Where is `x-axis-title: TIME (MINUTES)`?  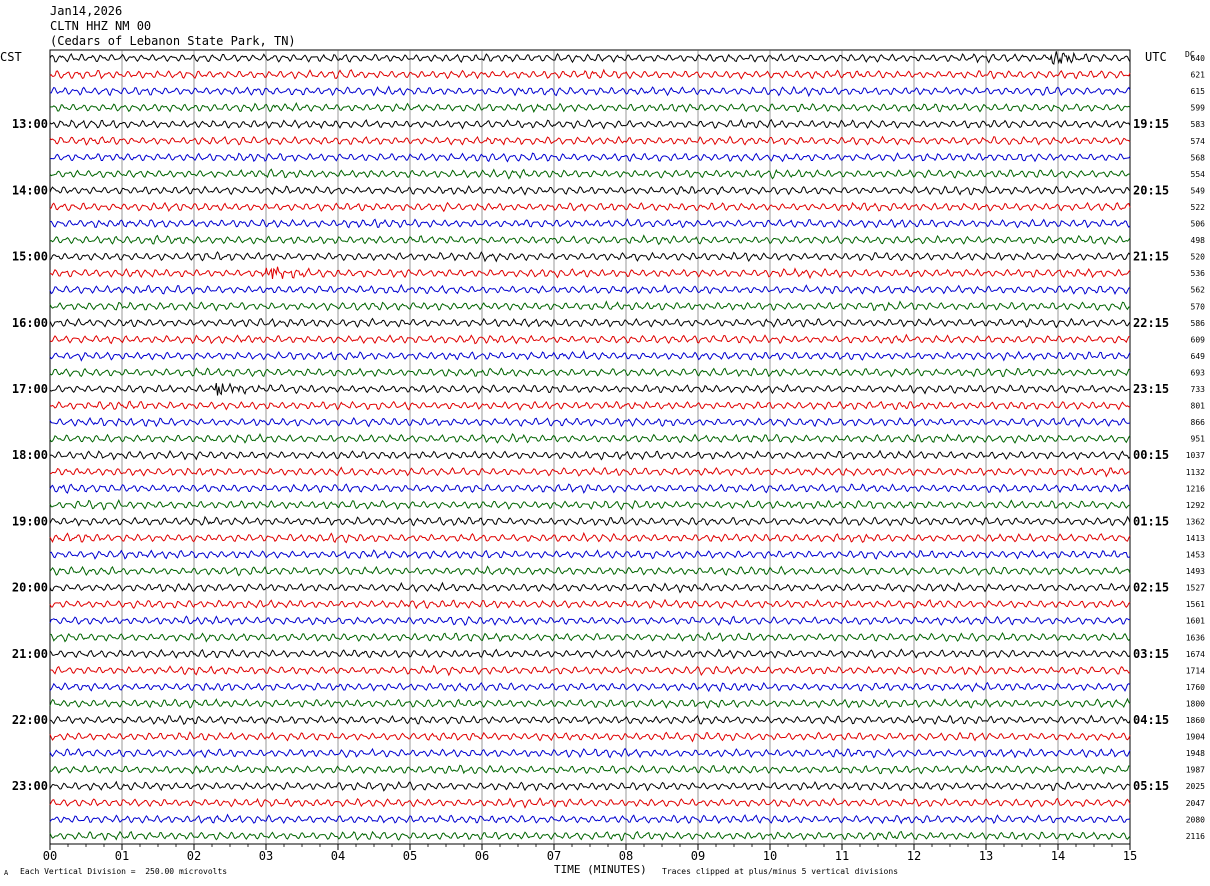
x-axis-title: TIME (MINUTES) is located at coordinates (600, 869).